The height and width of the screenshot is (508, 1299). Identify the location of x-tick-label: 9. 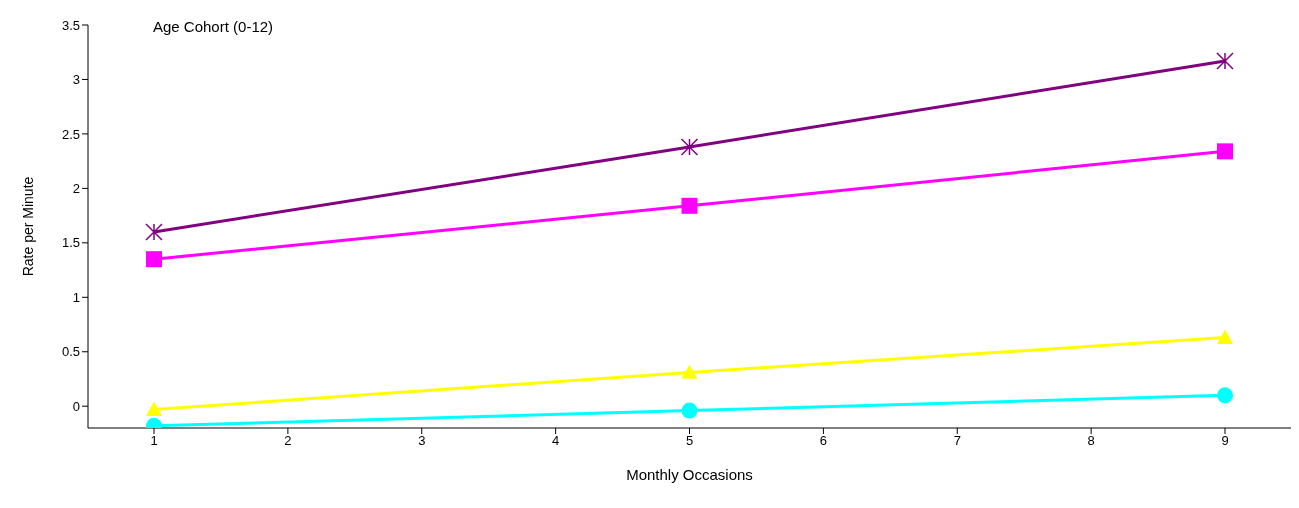
(1225, 441).